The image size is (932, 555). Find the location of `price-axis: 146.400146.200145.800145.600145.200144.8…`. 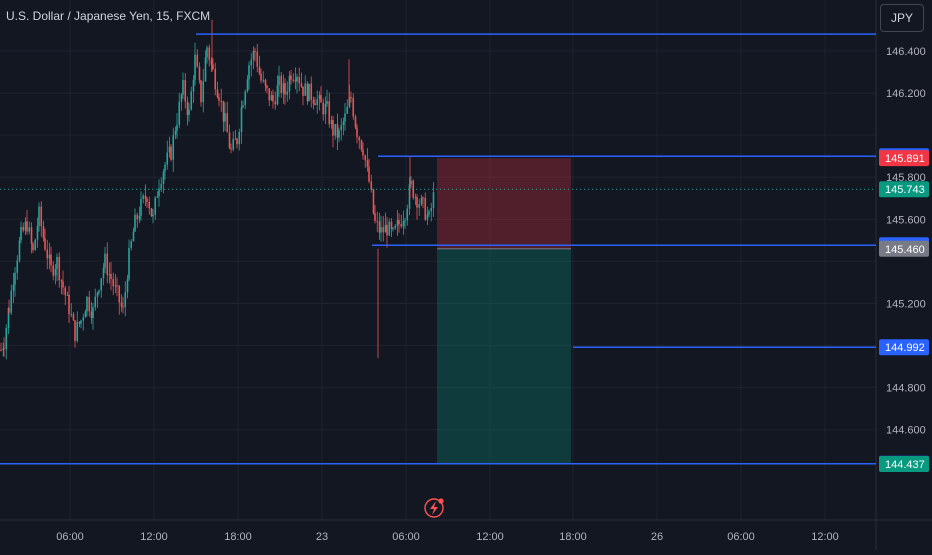

price-axis: 146.400146.200145.800145.600145.200144.8… is located at coordinates (904, 259).